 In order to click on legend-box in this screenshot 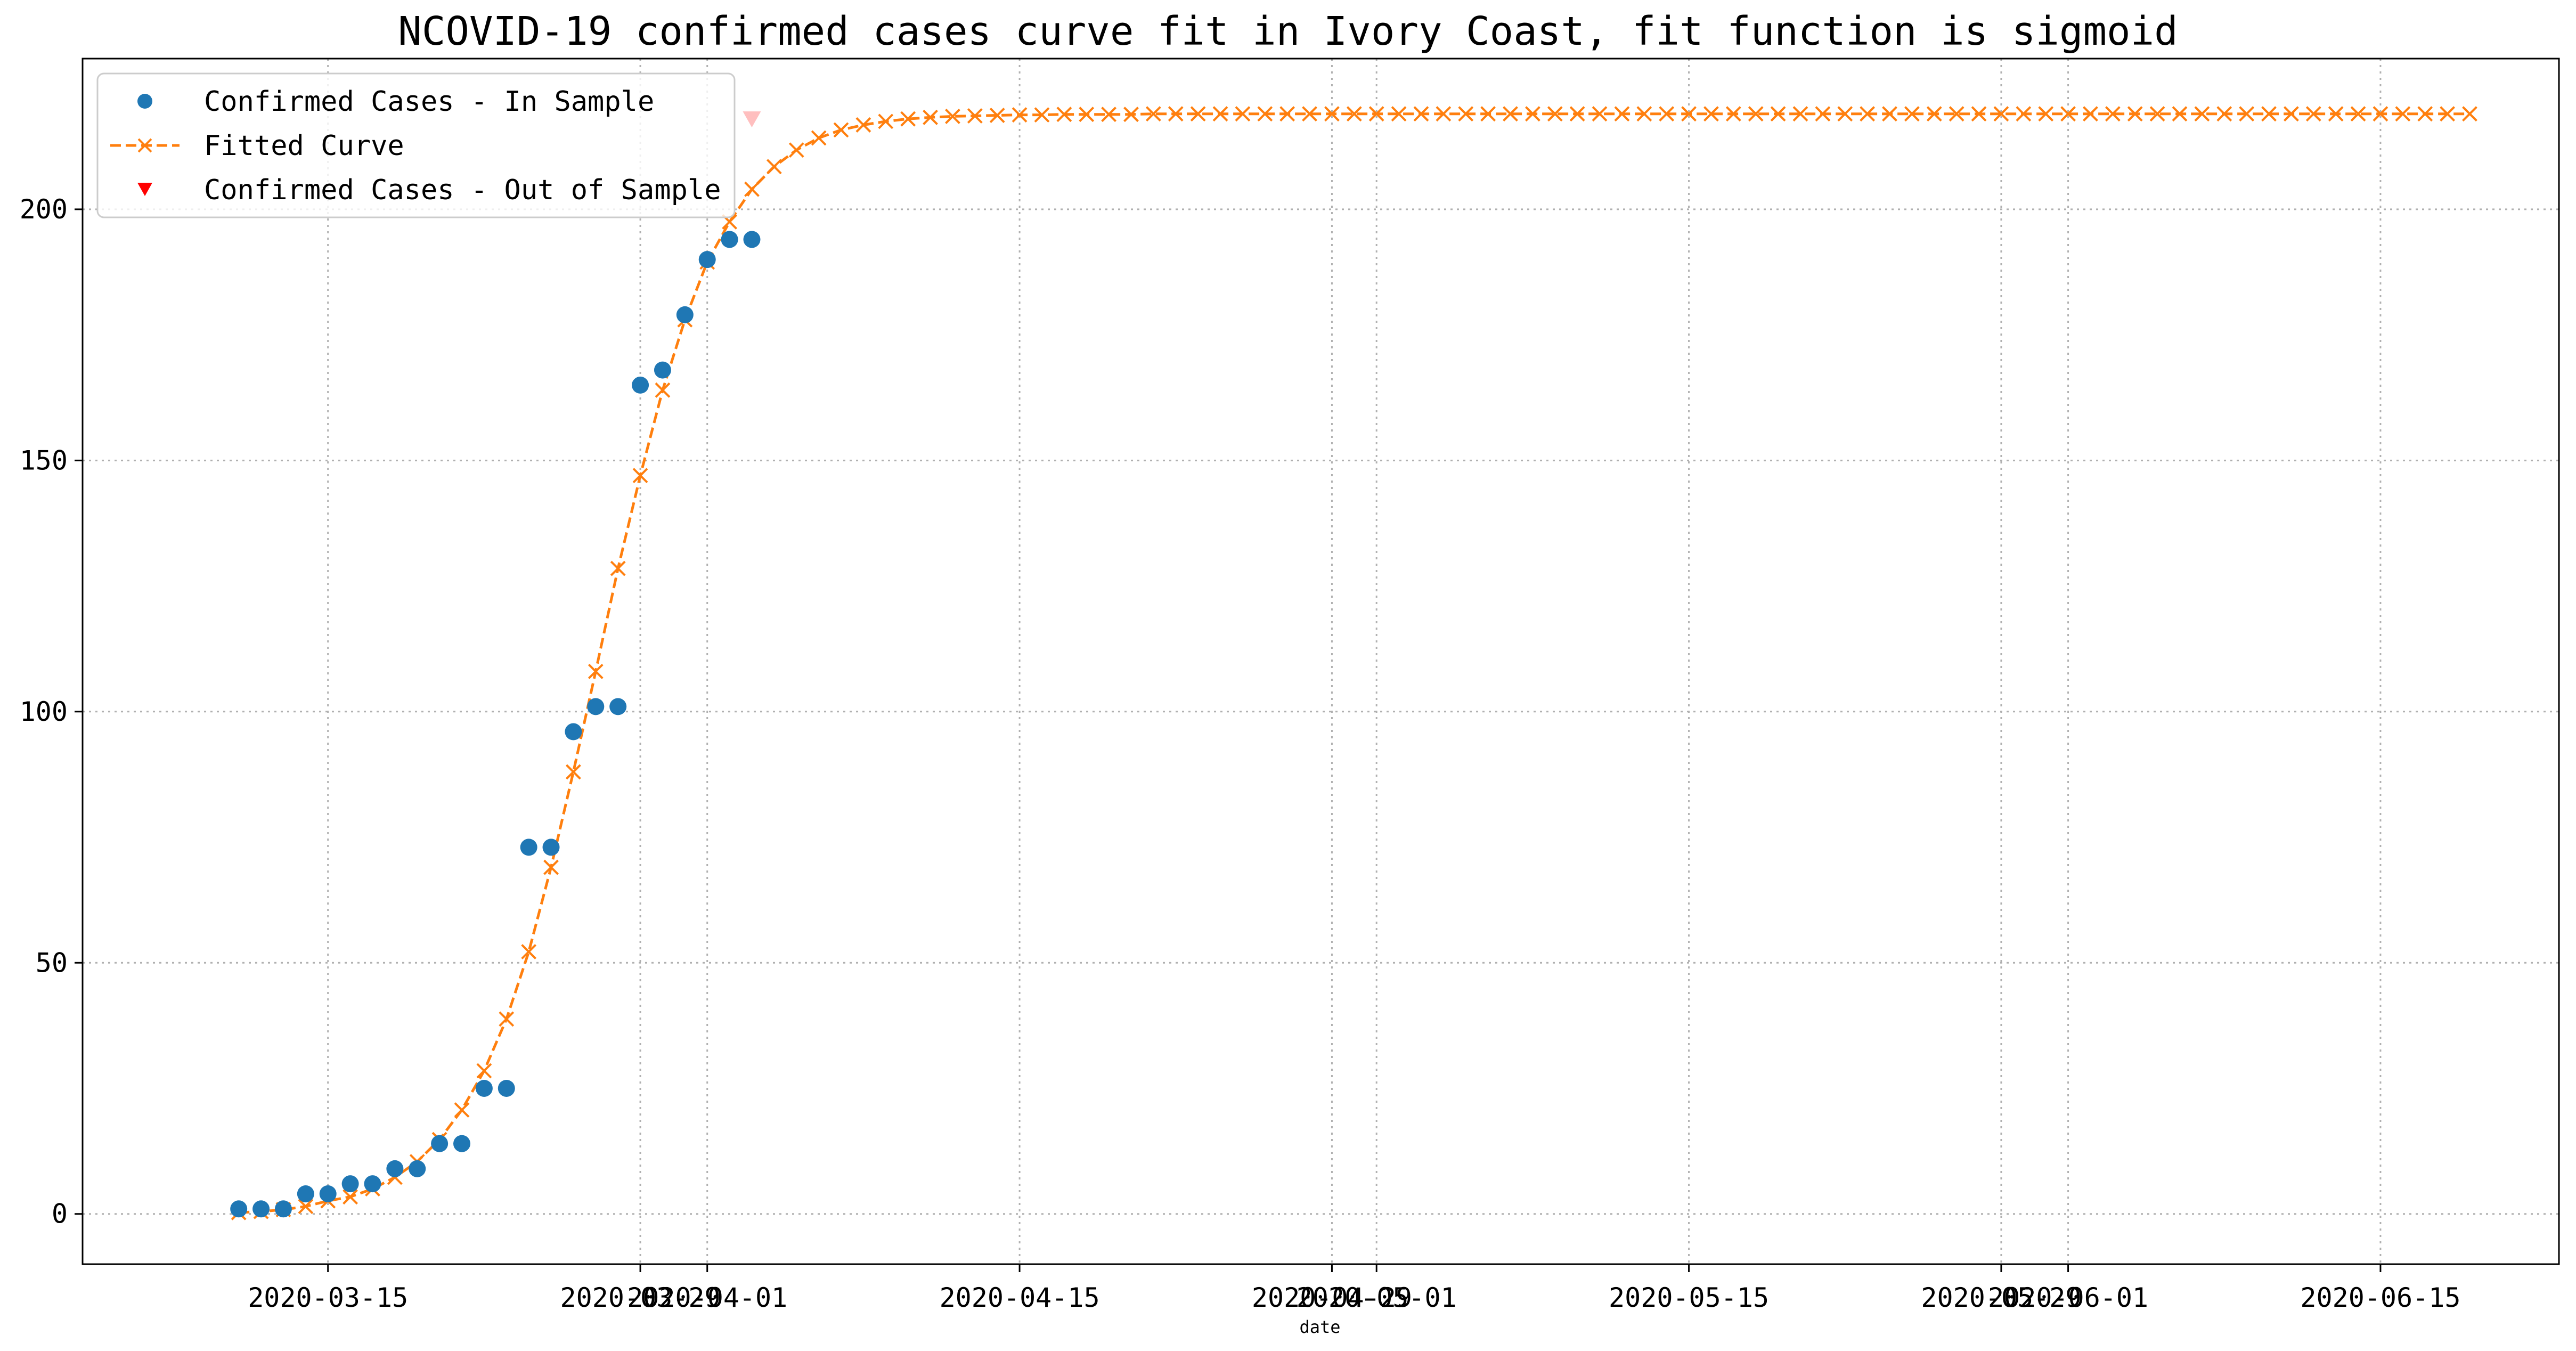, I will do `click(416, 145)`.